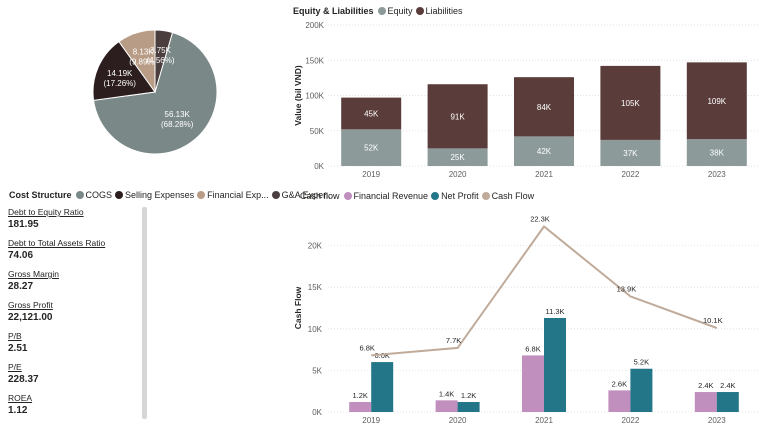 The image size is (768, 431). I want to click on y-tick-label: 5K, so click(317, 370).